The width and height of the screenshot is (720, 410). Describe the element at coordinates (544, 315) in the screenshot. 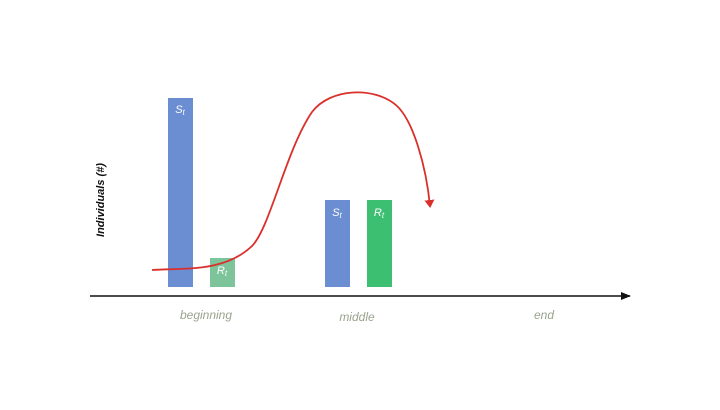

I see `stage-label-end: end` at that location.